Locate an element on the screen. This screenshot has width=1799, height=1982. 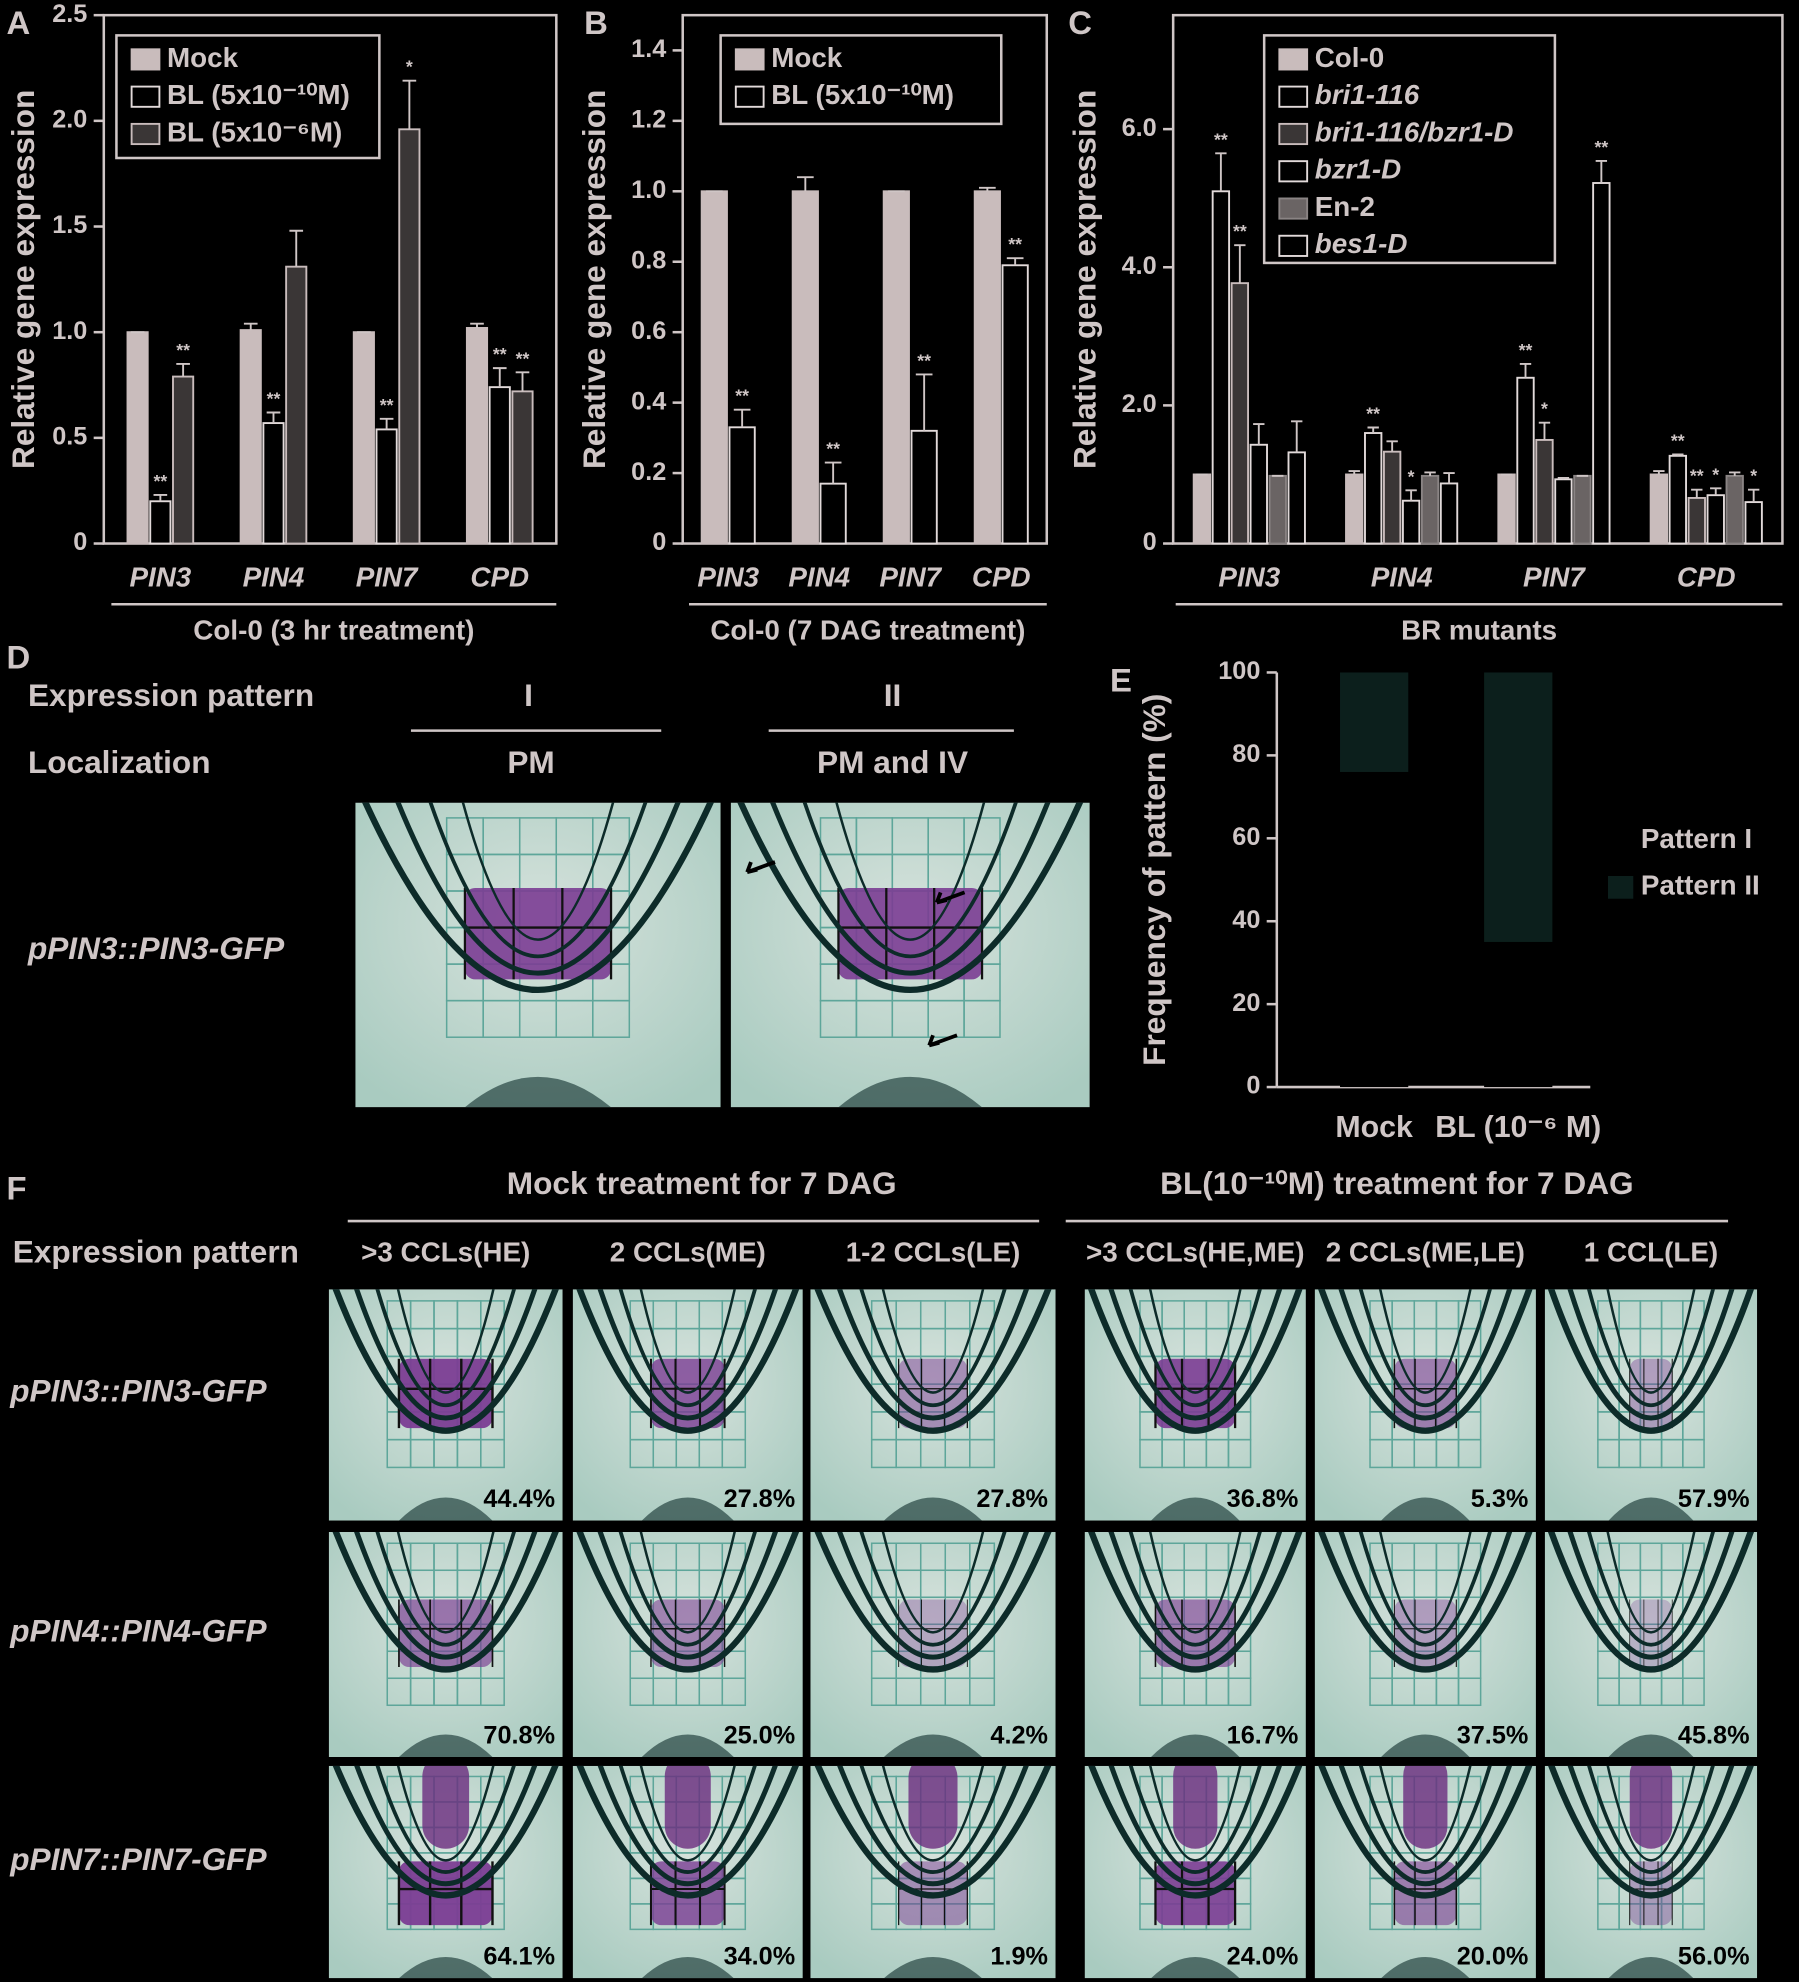
panel-label: E is located at coordinates (1121, 679).